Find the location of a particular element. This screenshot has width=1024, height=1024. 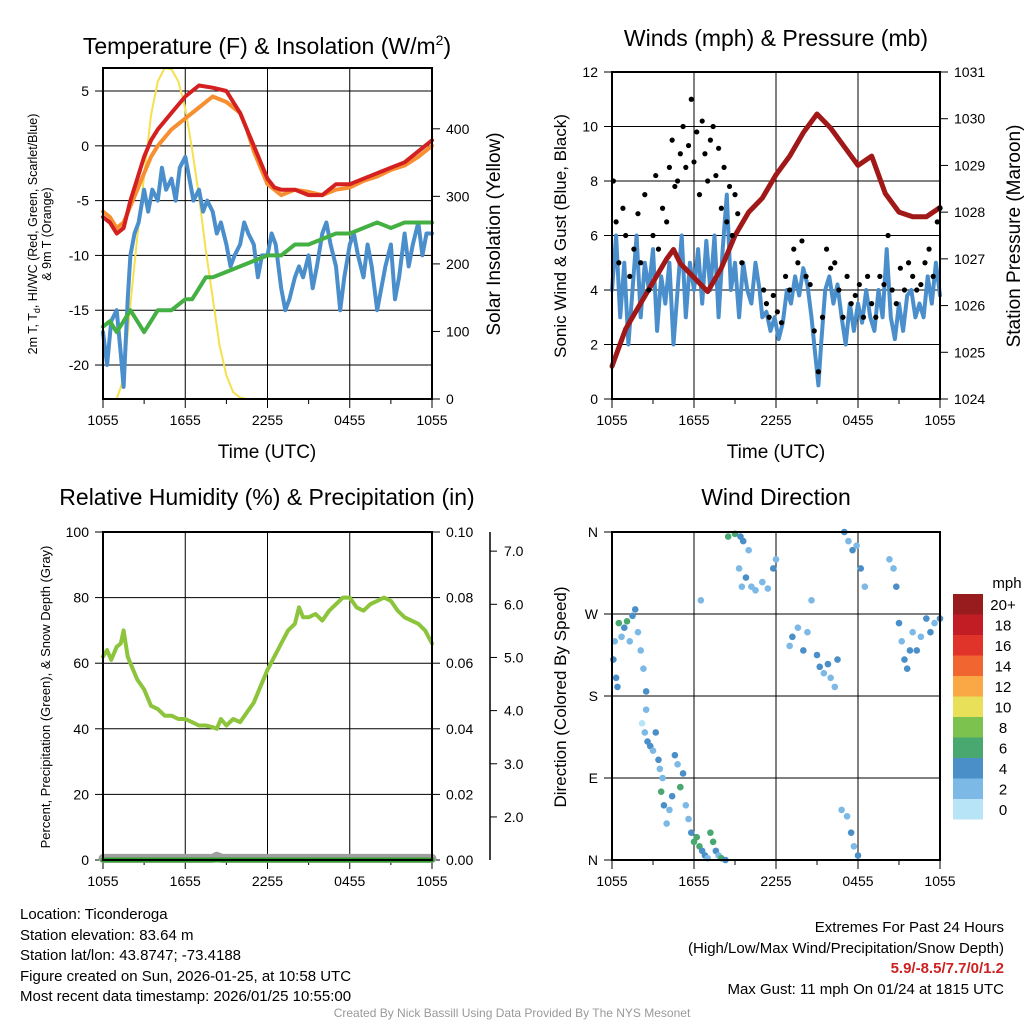

wind-x-tick-label: 1655 is located at coordinates (693, 420).